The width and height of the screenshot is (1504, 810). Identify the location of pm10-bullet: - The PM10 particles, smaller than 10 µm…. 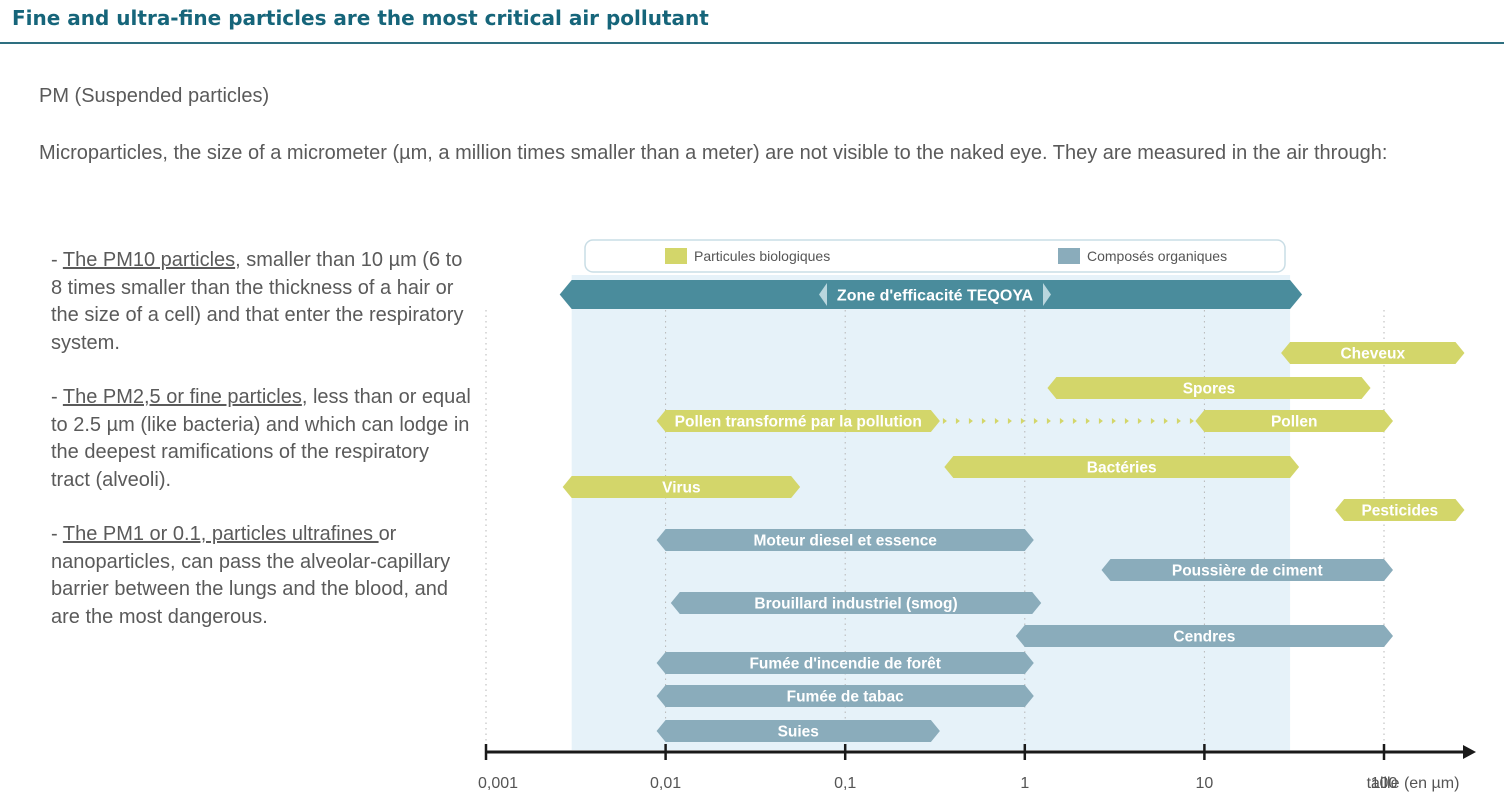
(261, 302).